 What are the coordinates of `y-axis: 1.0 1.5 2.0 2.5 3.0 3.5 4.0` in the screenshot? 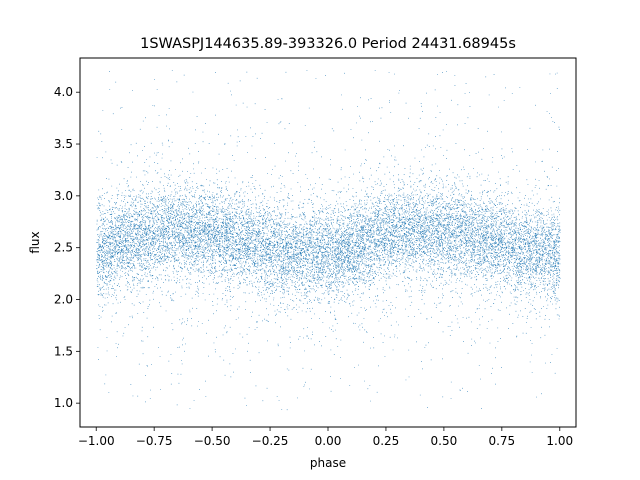 It's located at (67, 247).